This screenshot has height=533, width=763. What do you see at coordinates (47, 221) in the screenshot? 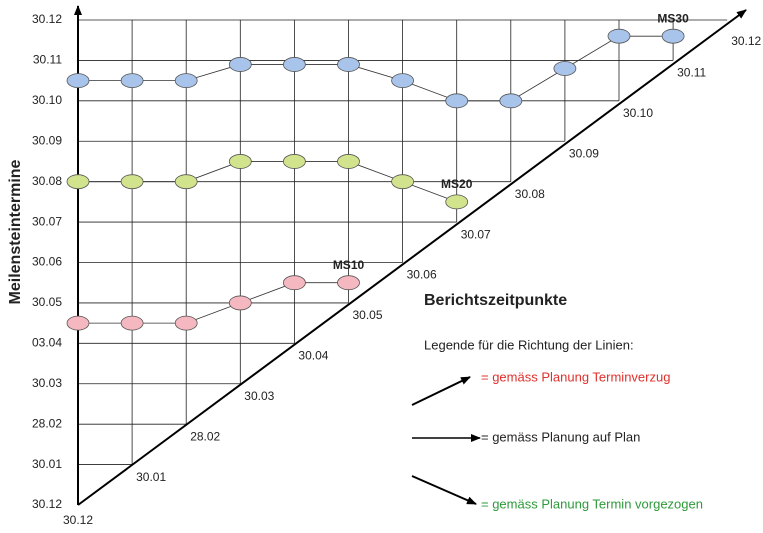
I see `y-tick-label: 30.07` at bounding box center [47, 221].